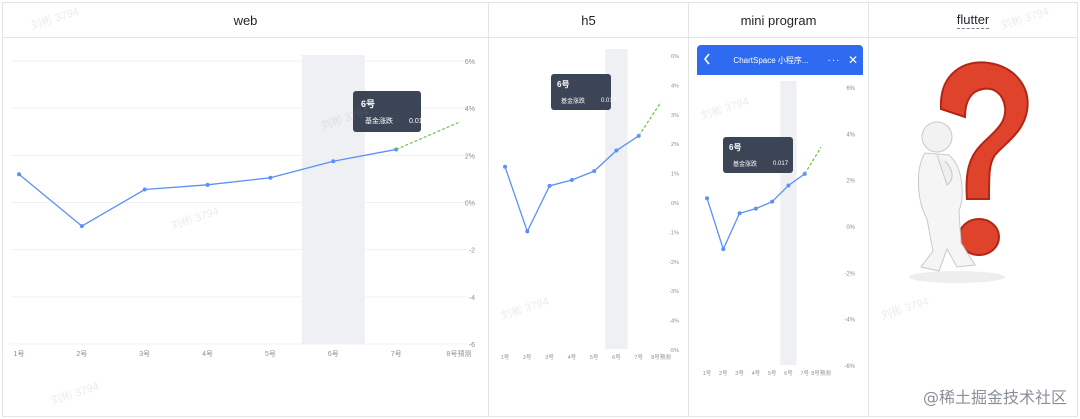  I want to click on miniprogram-column-title: mini program, so click(778, 20).